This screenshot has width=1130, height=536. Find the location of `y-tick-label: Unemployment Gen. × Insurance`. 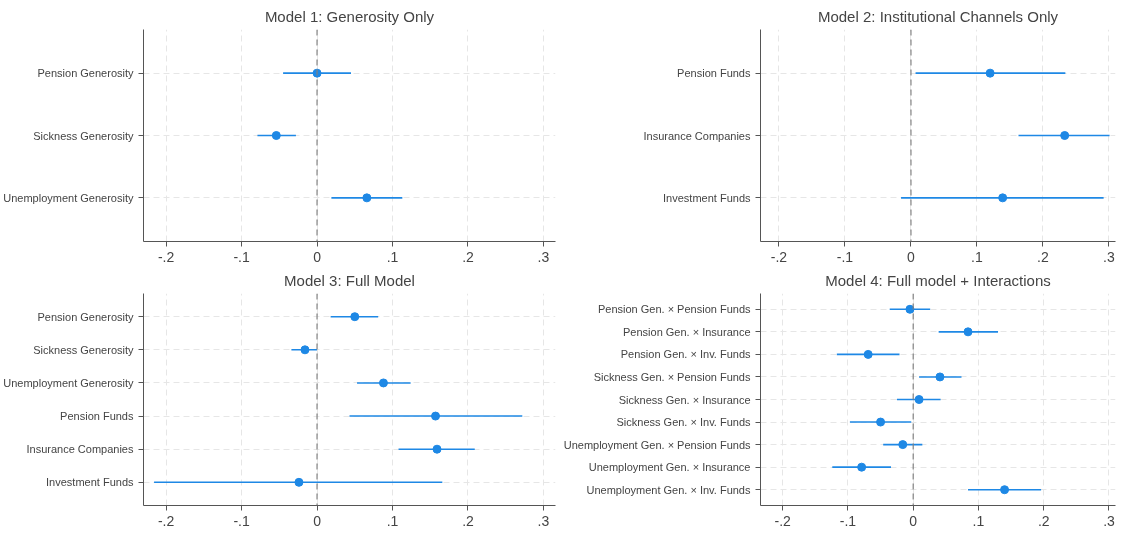

y-tick-label: Unemployment Gen. × Insurance is located at coordinates (669, 467).